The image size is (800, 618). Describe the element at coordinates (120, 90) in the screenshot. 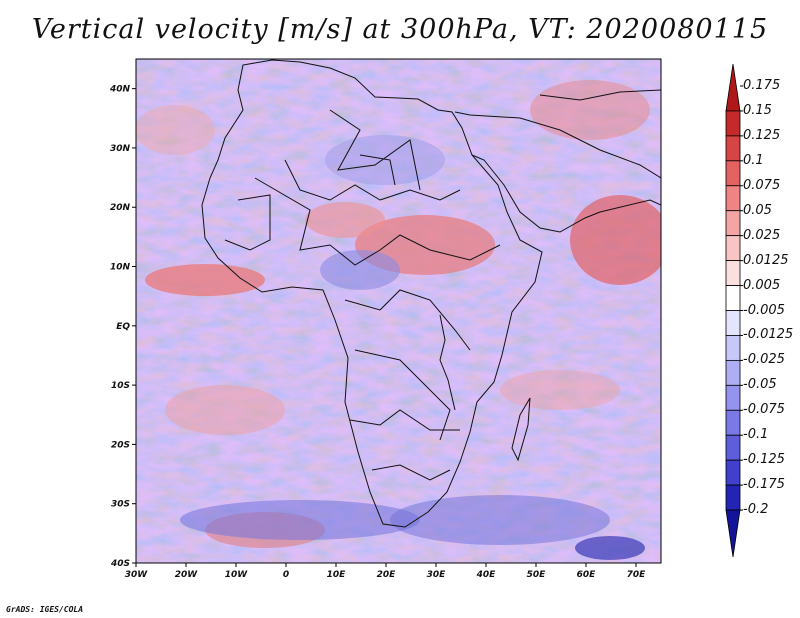

I see `lat-tick-label: 40N` at that location.